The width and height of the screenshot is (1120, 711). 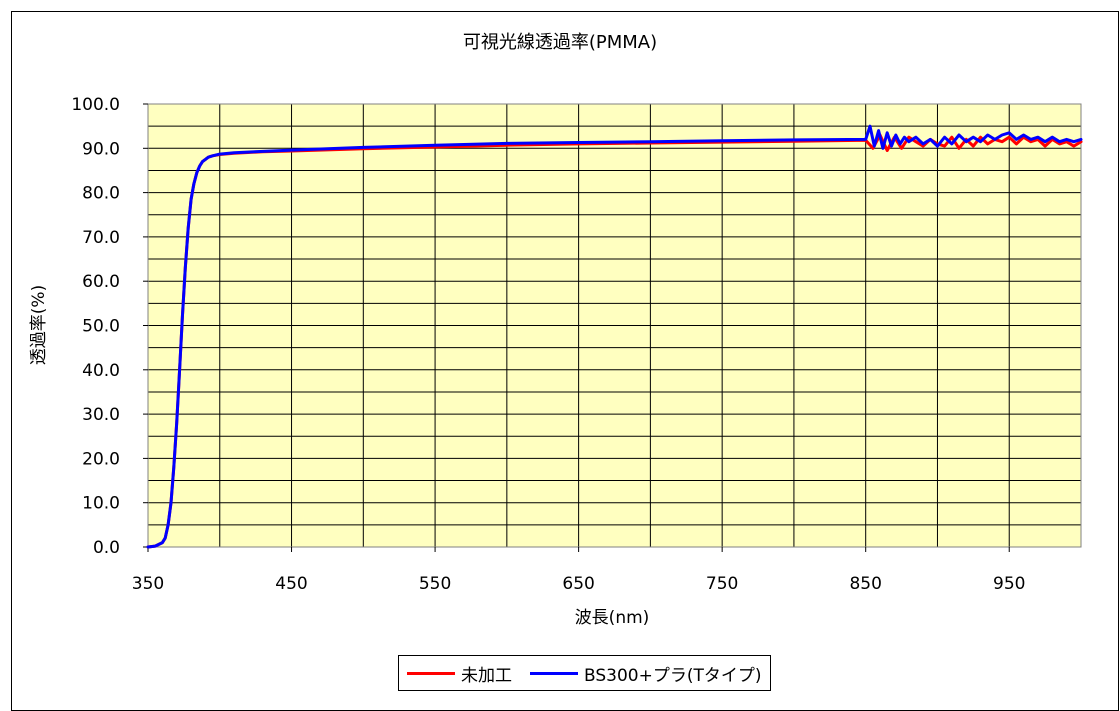 I want to click on y-tick-label: 100.0, so click(x=95, y=105).